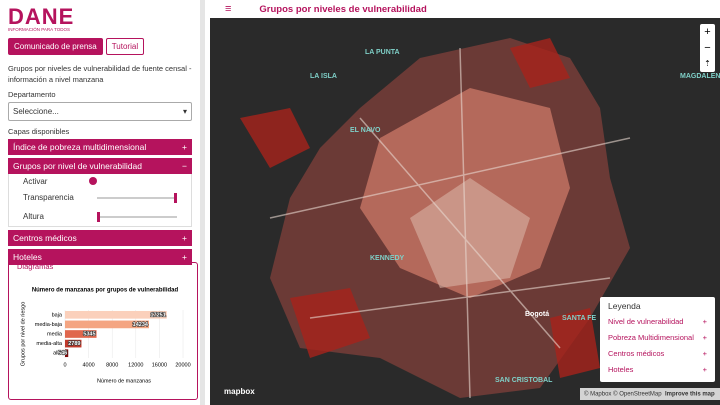  I want to click on layer-title: Grupos por nivel de vulnerabilidad, so click(77, 166).